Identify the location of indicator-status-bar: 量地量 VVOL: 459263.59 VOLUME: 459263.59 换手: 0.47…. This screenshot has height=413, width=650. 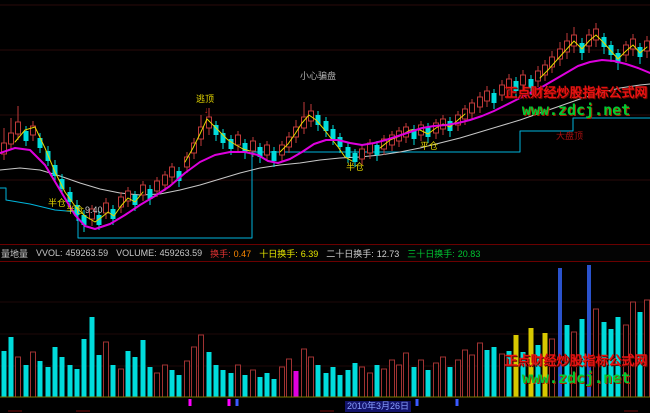
(325, 253).